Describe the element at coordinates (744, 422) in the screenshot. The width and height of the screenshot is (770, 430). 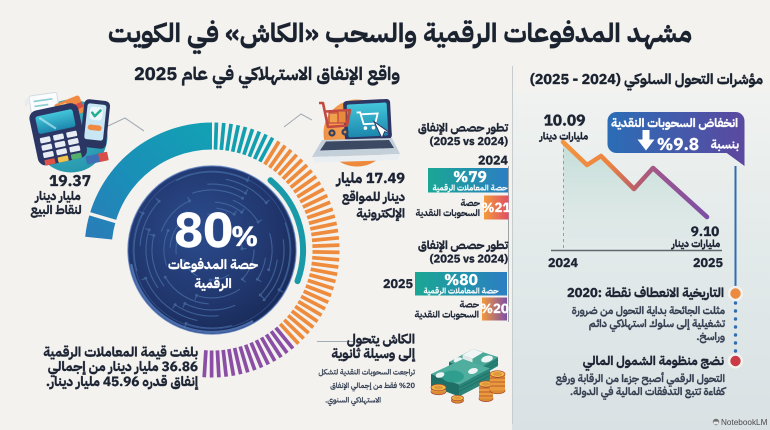
I see `svg-text: NotebookLM` at that location.